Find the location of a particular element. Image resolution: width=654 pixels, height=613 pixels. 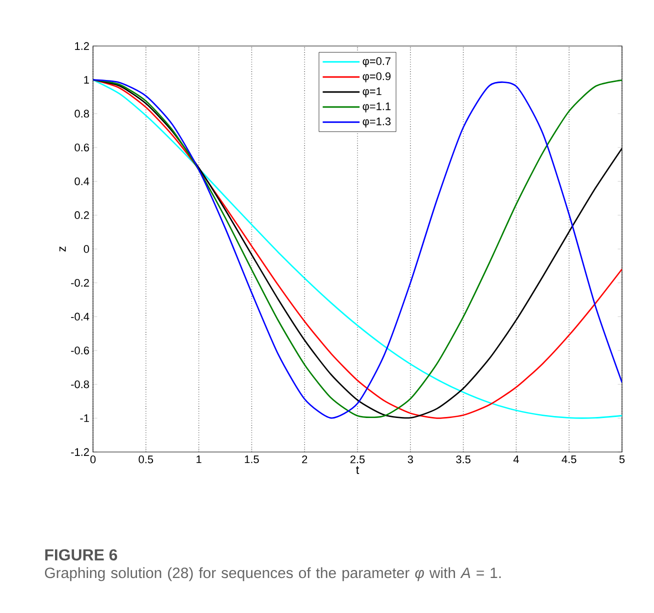

y-tick-label: -0.6 is located at coordinates (80, 350).